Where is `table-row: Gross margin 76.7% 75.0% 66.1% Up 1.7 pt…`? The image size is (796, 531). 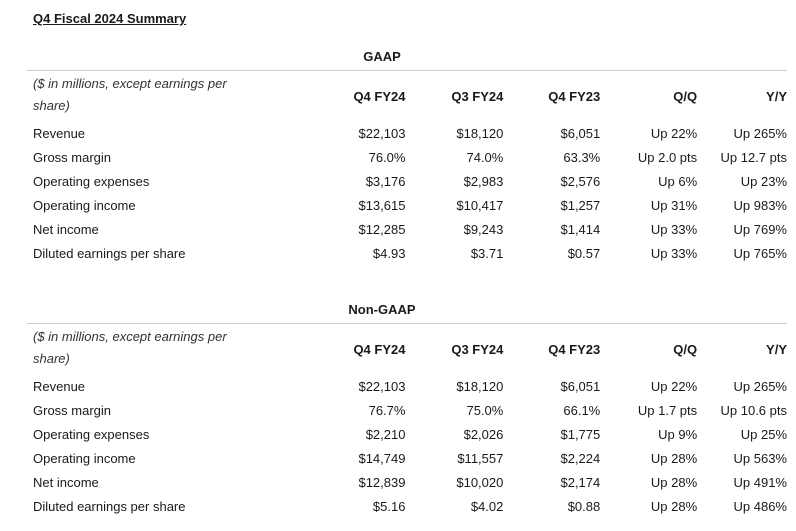 table-row: Gross margin 76.7% 75.0% 66.1% Up 1.7 pt… is located at coordinates (407, 410).